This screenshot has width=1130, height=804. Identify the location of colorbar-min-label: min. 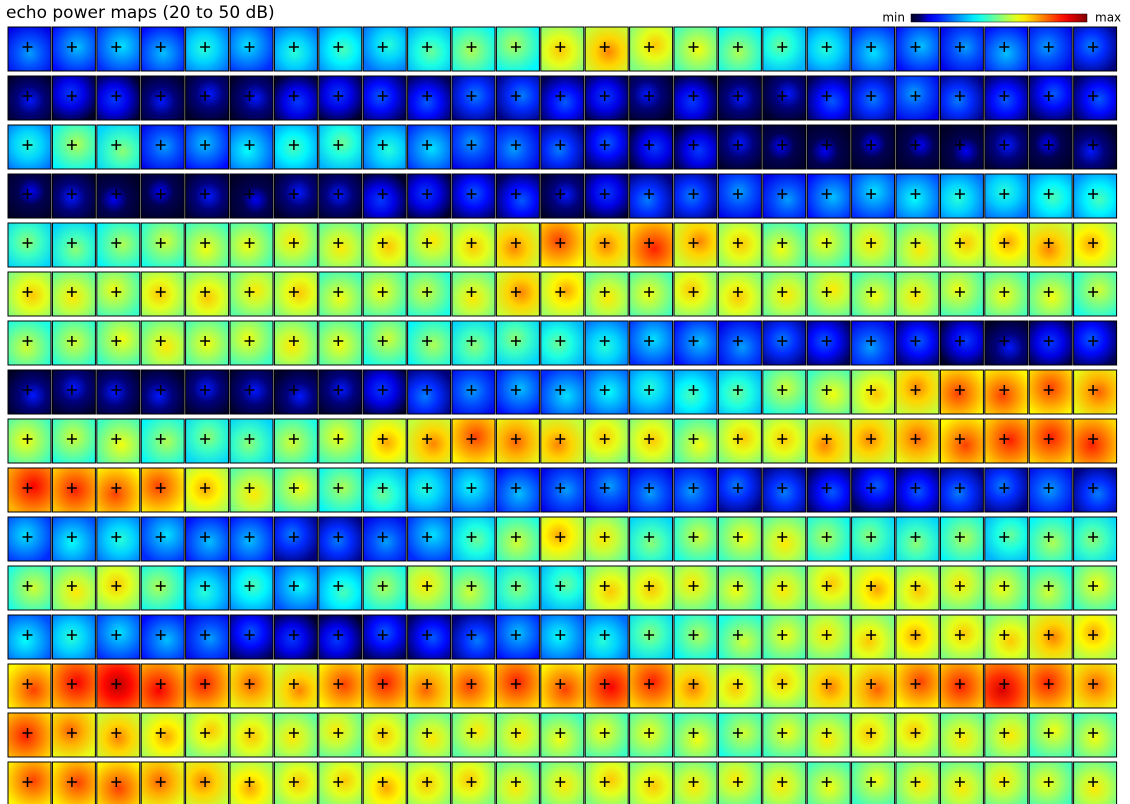
(893, 18).